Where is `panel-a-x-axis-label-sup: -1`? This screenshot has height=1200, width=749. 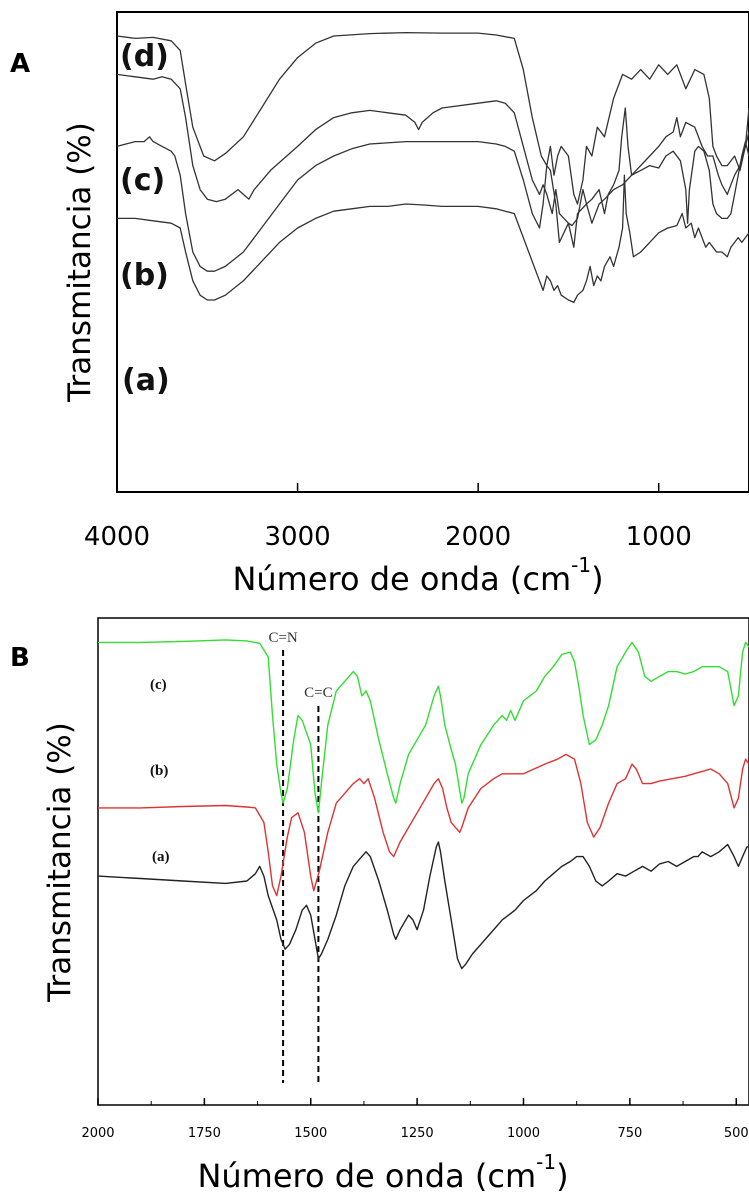 panel-a-x-axis-label-sup: -1 is located at coordinates (581, 565).